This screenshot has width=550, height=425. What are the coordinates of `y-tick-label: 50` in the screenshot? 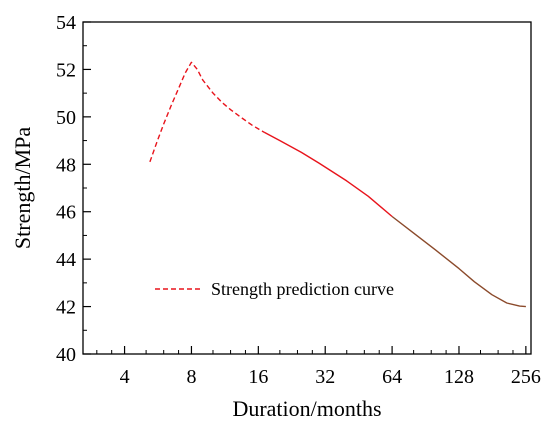 It's located at (66, 118).